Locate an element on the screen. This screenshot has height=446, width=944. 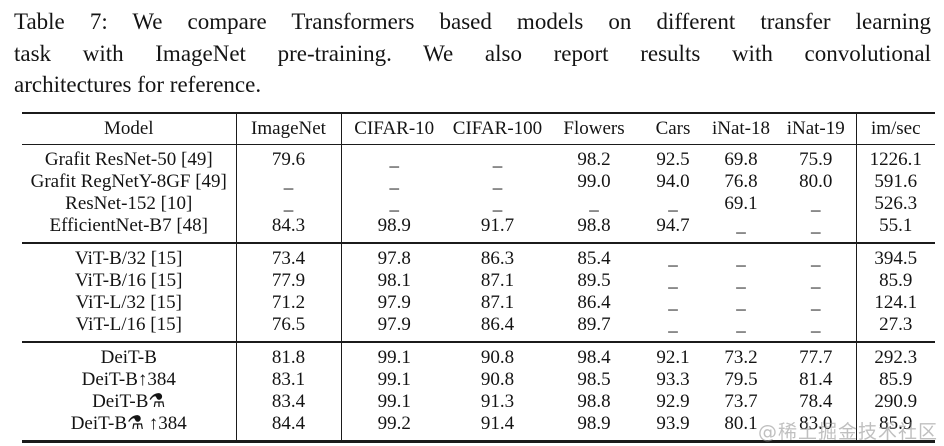
table-cell: 98.2 is located at coordinates (594, 159).